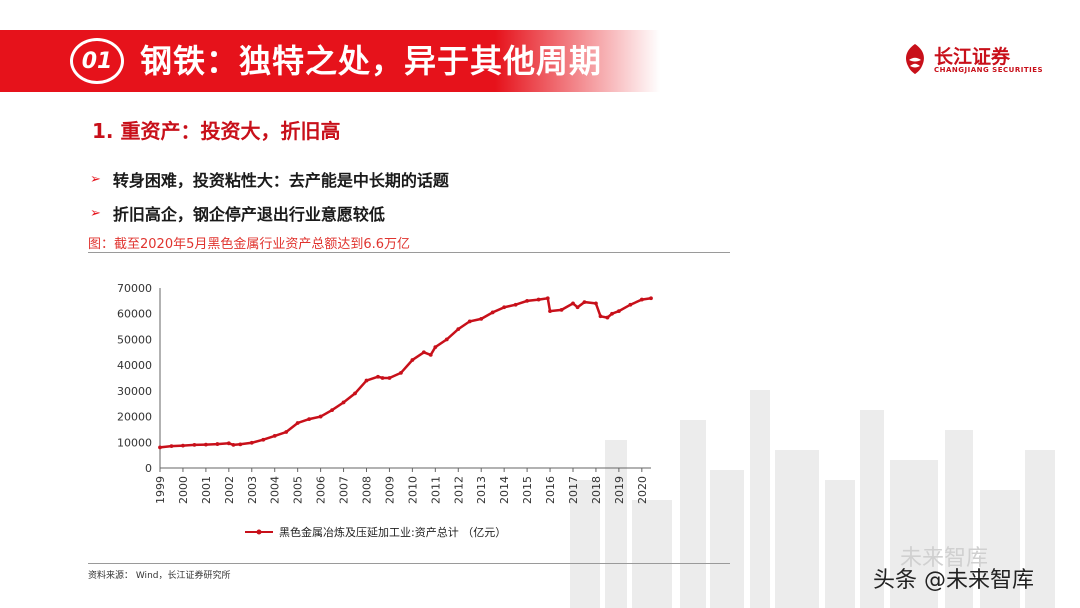  What do you see at coordinates (527, 490) in the screenshot?
I see `x-tick-label: 2015` at bounding box center [527, 490].